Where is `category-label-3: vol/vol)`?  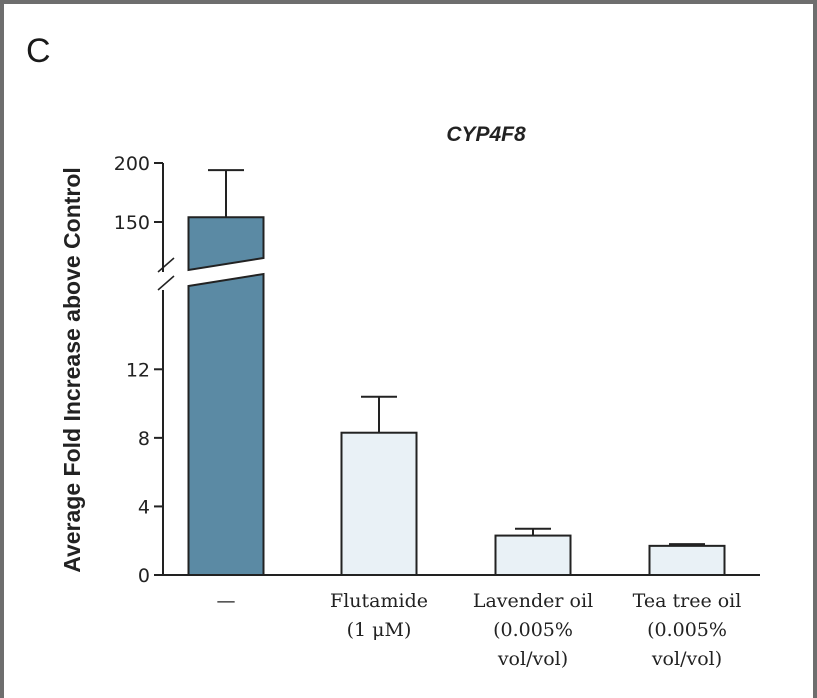
category-label-3: vol/vol) is located at coordinates (686, 659).